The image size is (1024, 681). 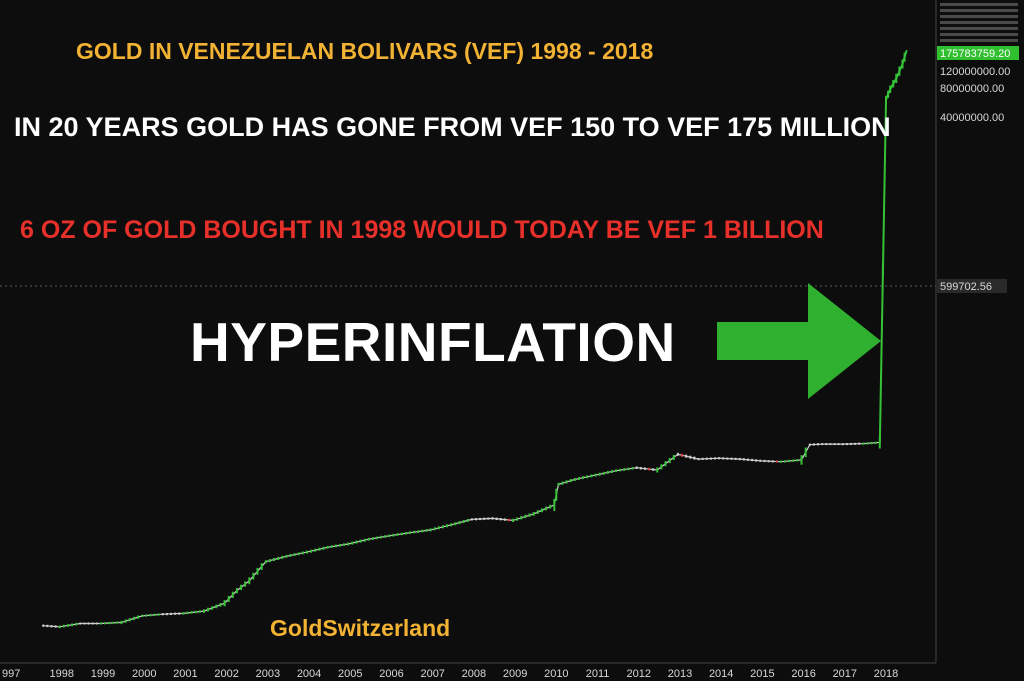 What do you see at coordinates (799, 341) in the screenshot?
I see `right-arrow-icon` at bounding box center [799, 341].